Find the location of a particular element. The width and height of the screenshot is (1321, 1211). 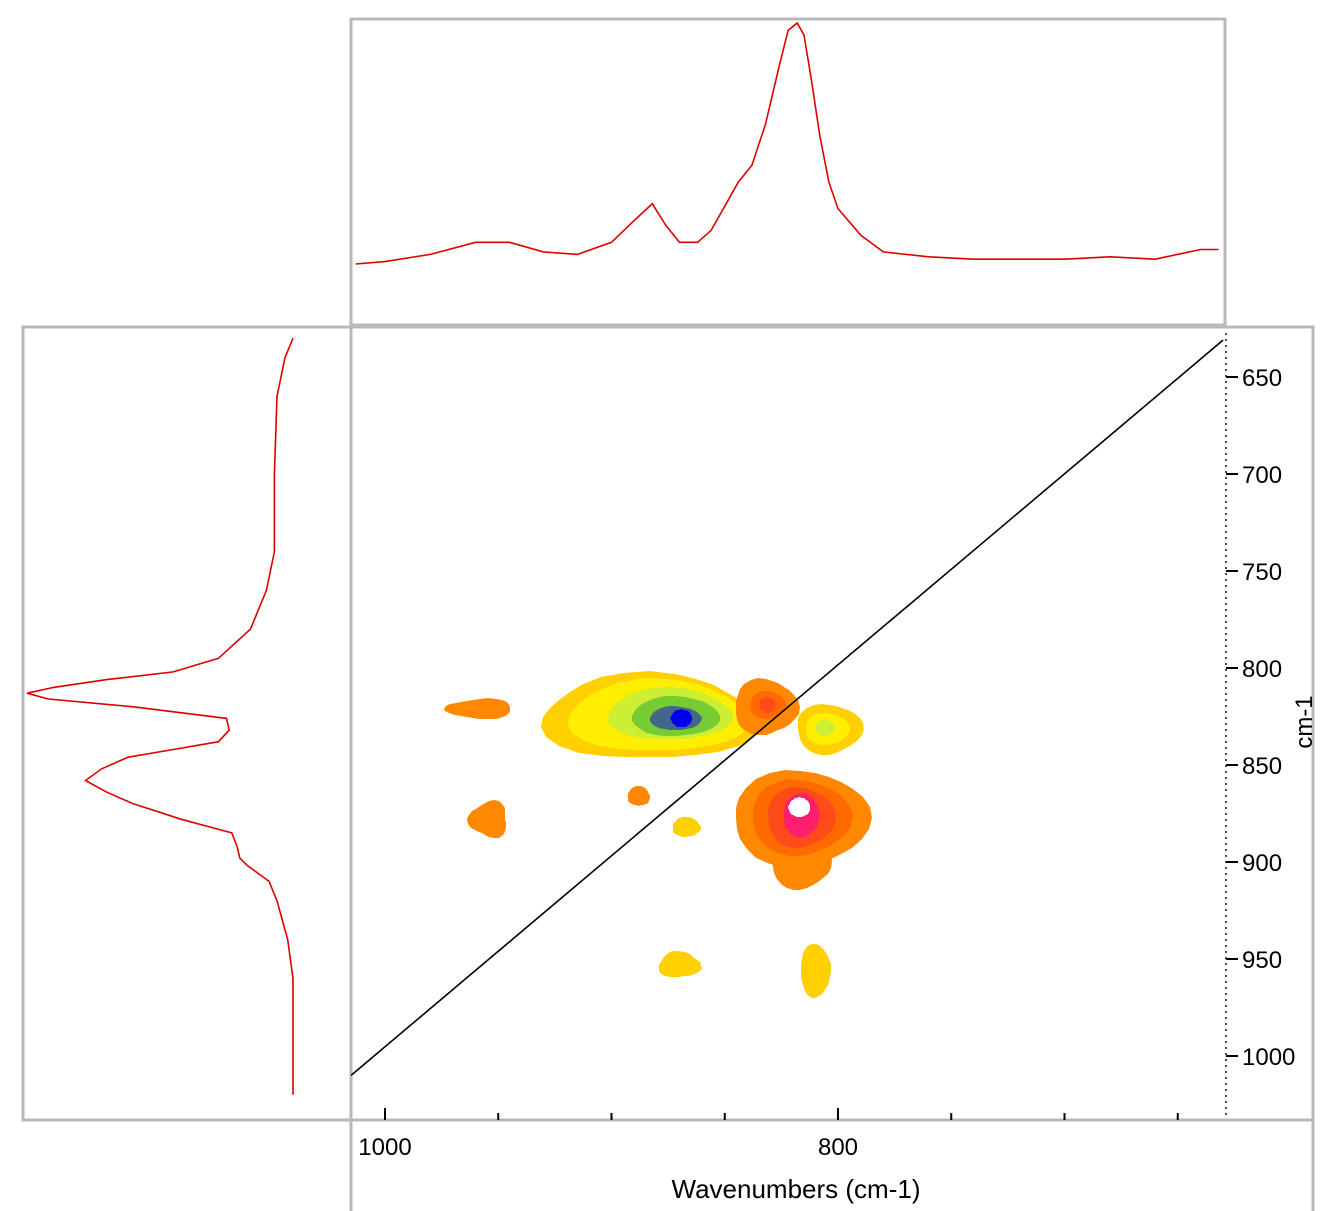

y-tick-label-850: 850 is located at coordinates (1262, 766).